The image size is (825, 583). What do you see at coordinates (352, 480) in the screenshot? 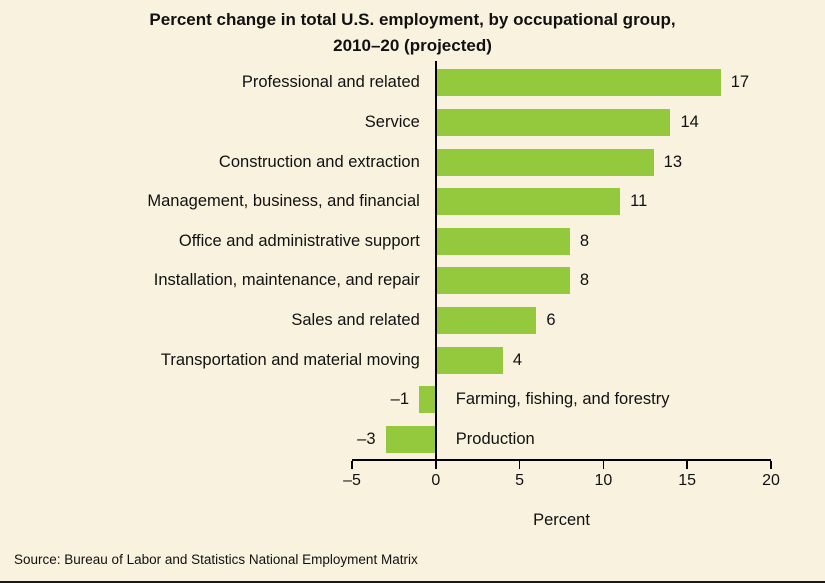
I see `x-tick-label: –5` at bounding box center [352, 480].